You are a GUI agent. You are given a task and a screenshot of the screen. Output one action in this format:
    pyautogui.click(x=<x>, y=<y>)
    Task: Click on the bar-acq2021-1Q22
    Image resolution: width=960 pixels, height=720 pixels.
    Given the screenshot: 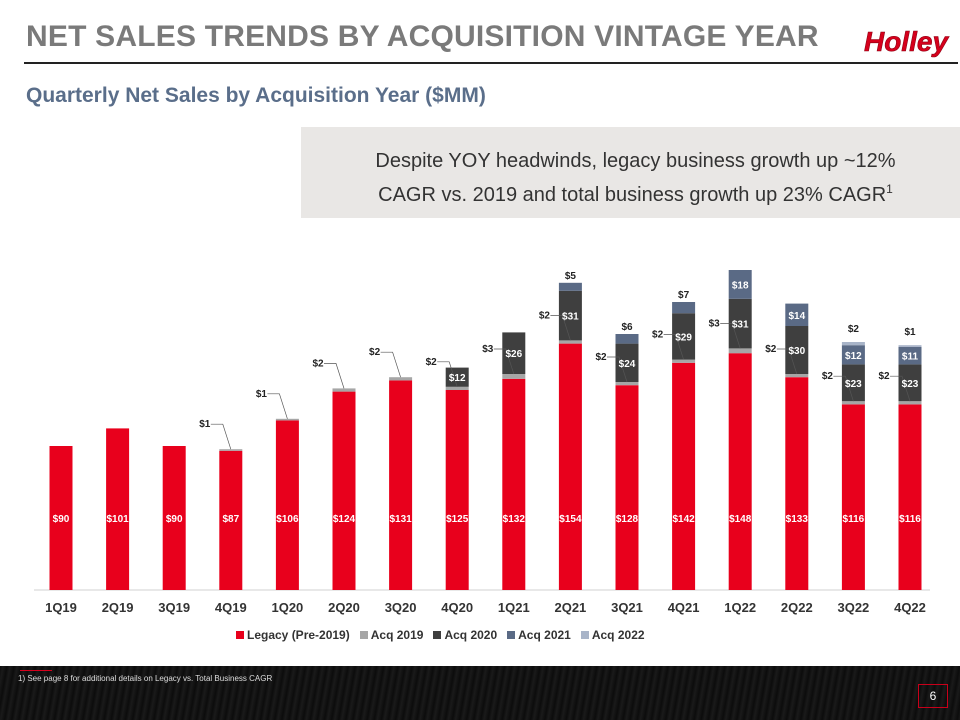 What is the action you would take?
    pyautogui.click(x=740, y=284)
    